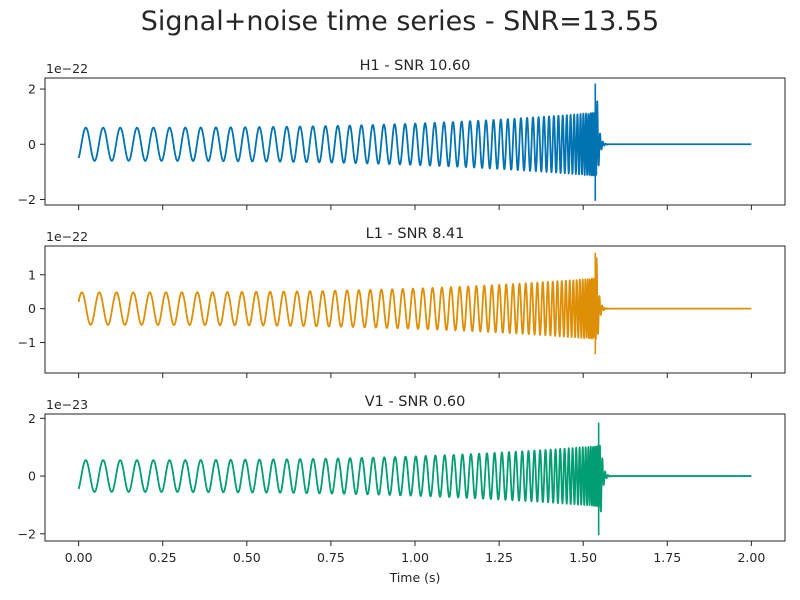 The image size is (800, 600). What do you see at coordinates (667, 557) in the screenshot?
I see `xtick-label: 1.75` at bounding box center [667, 557].